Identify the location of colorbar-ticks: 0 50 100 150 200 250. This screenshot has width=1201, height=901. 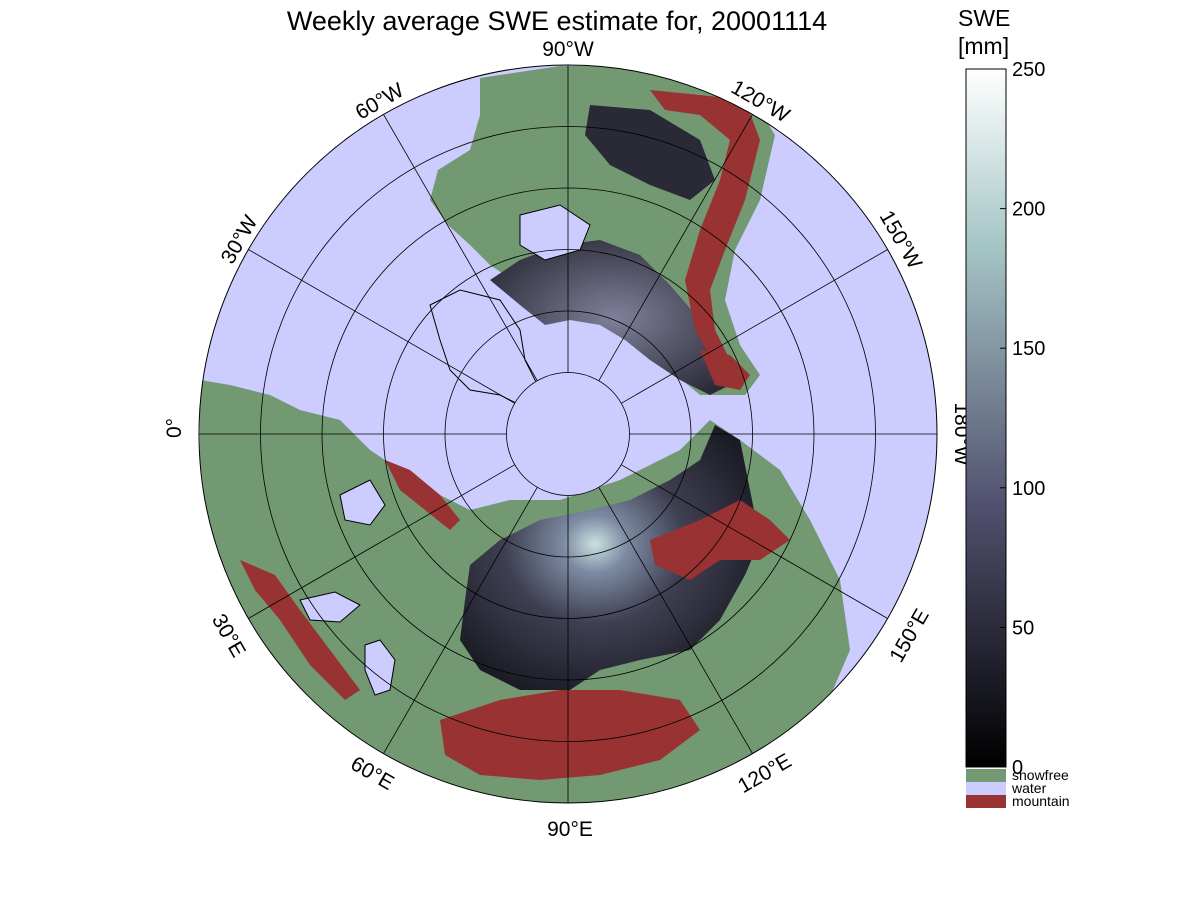
(1022, 419).